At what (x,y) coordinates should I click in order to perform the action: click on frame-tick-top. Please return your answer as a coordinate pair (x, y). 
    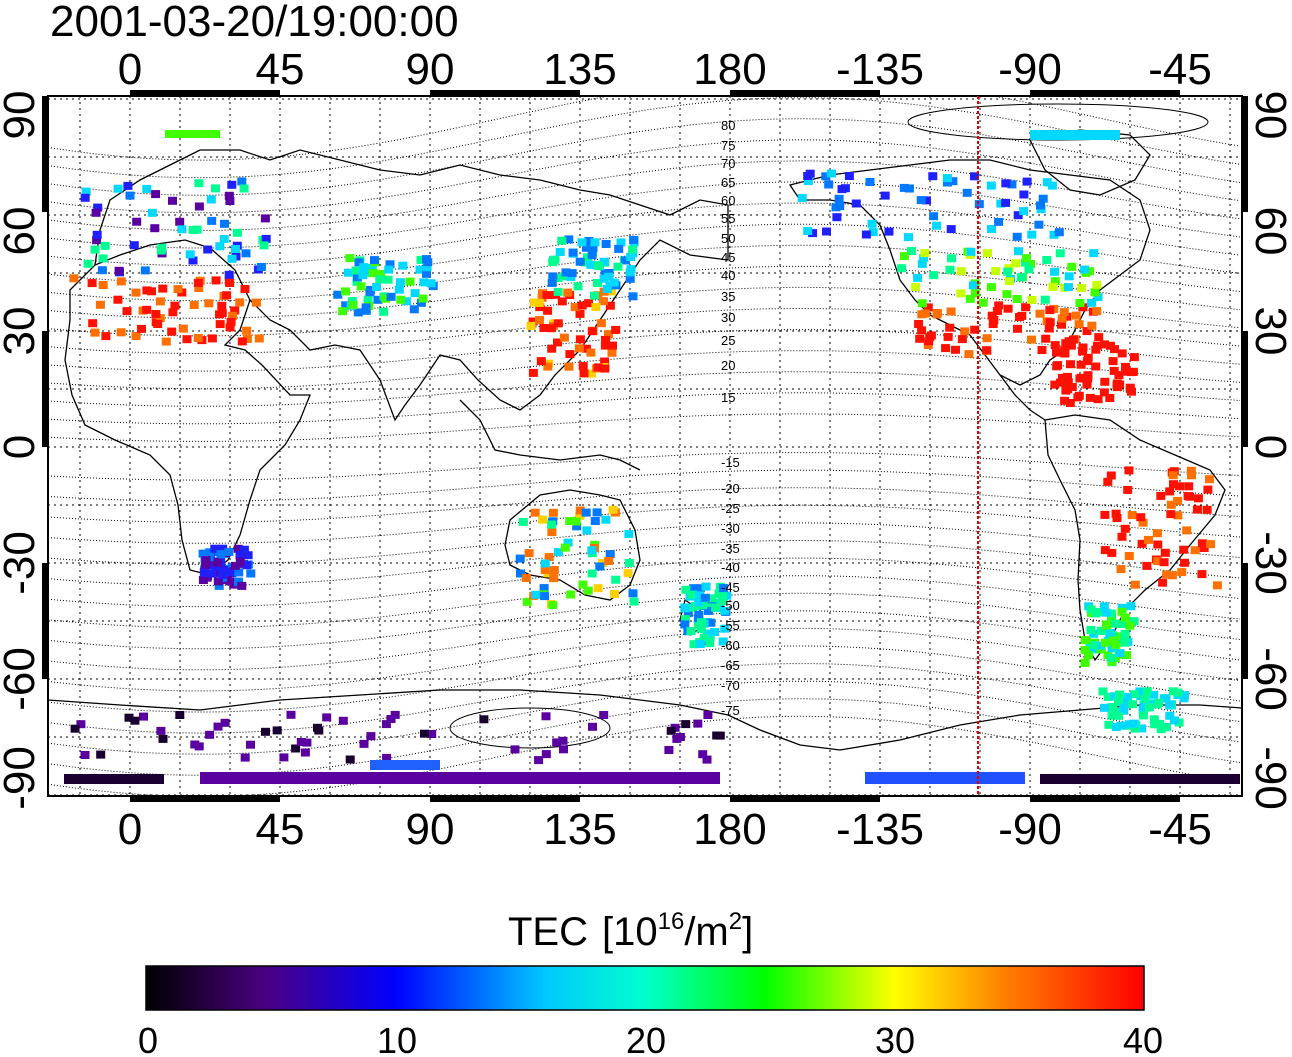
    Looking at the image, I should click on (1105, 93).